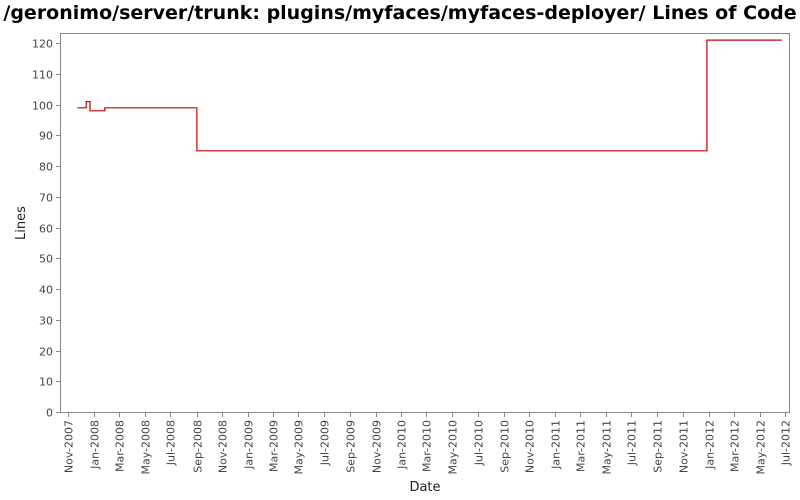  Describe the element at coordinates (735, 446) in the screenshot. I see `x-tick-label: Mar-2012` at that location.